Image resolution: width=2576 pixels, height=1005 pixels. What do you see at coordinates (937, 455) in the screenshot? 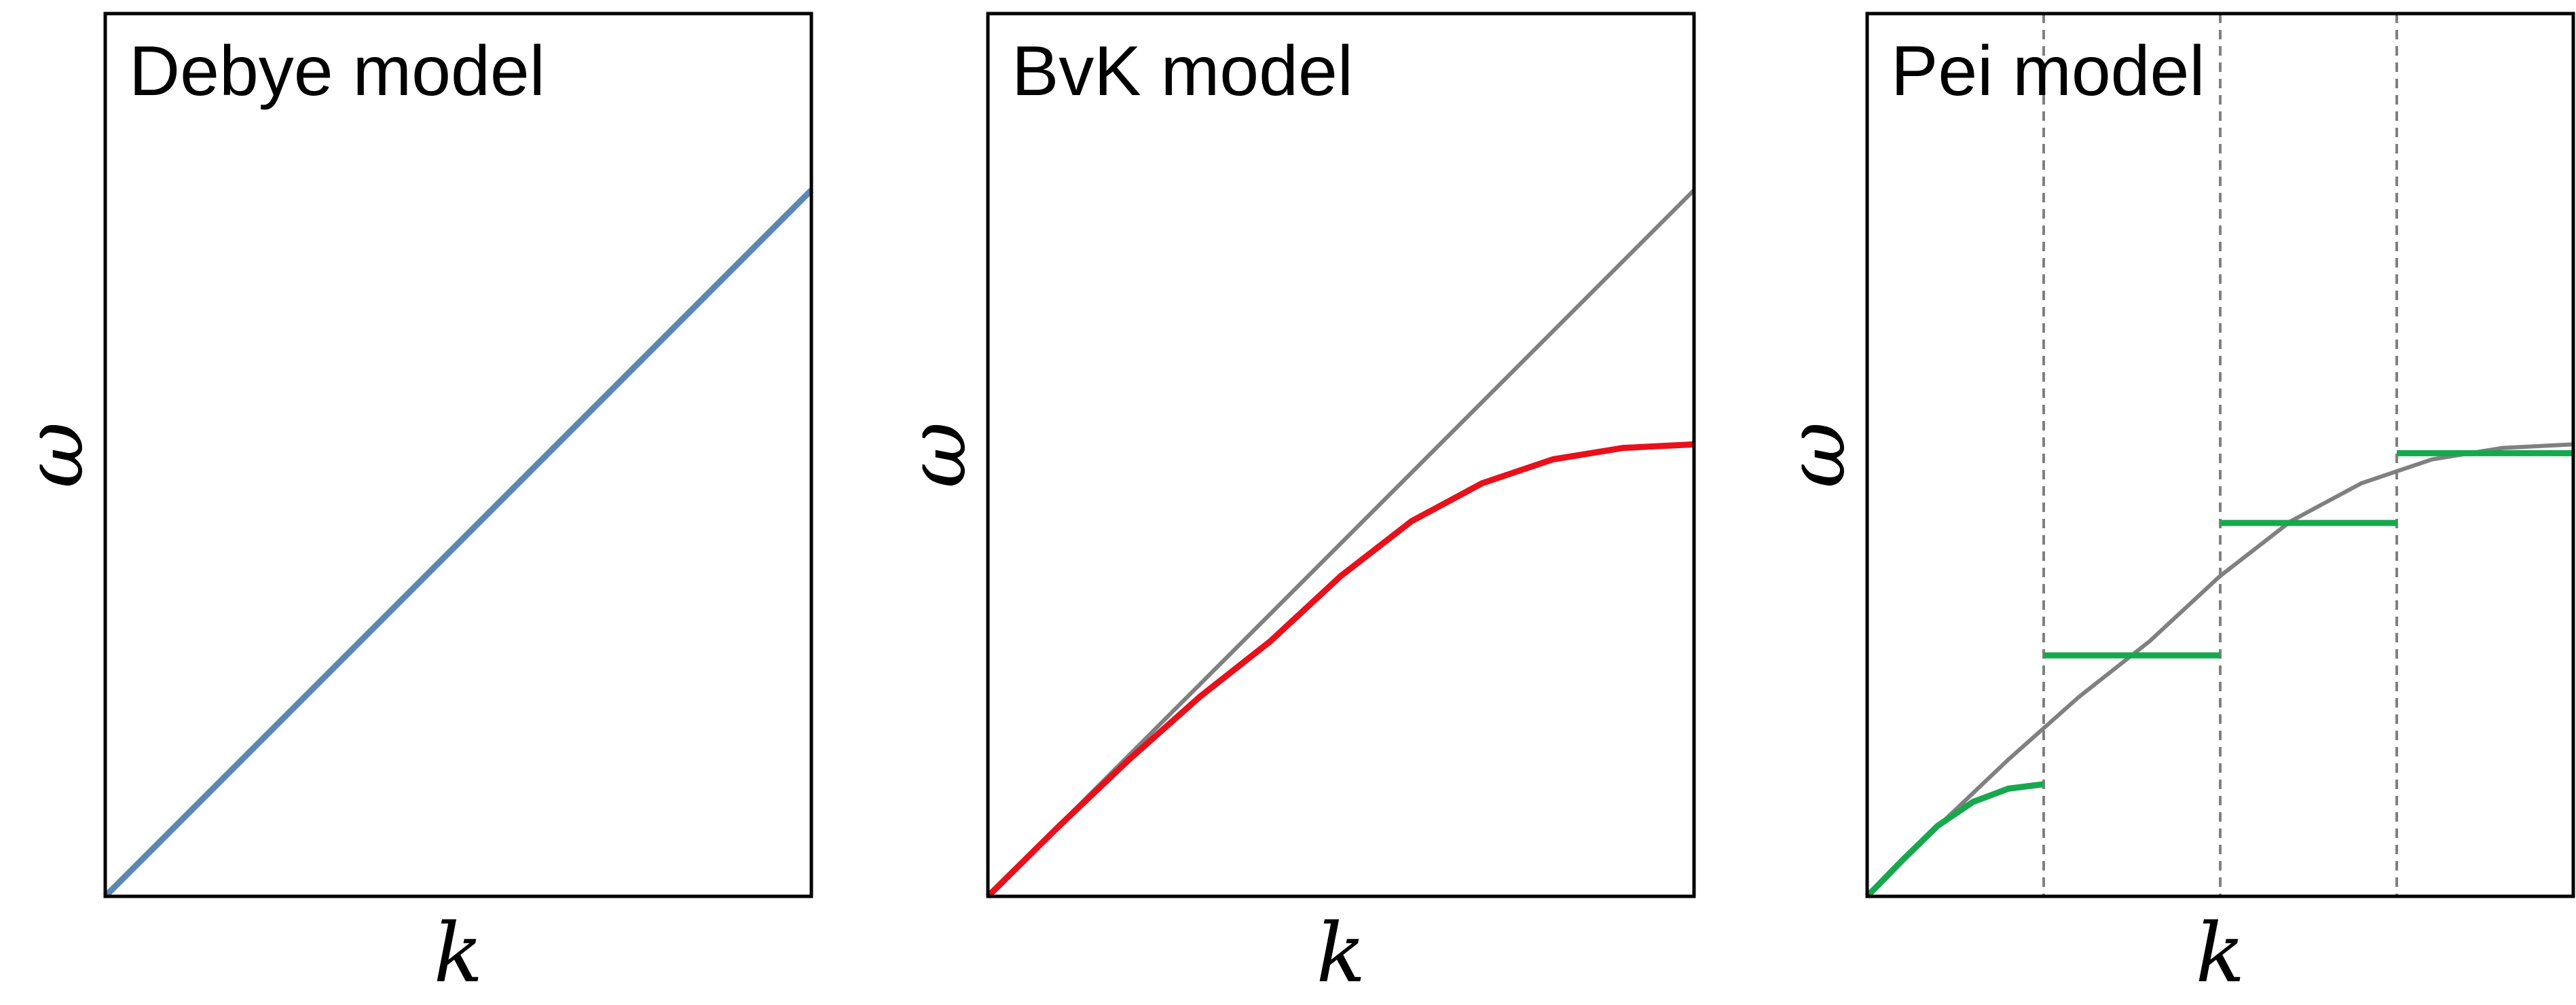
I see `bvk-y-axis-label: ω` at bounding box center [937, 455].